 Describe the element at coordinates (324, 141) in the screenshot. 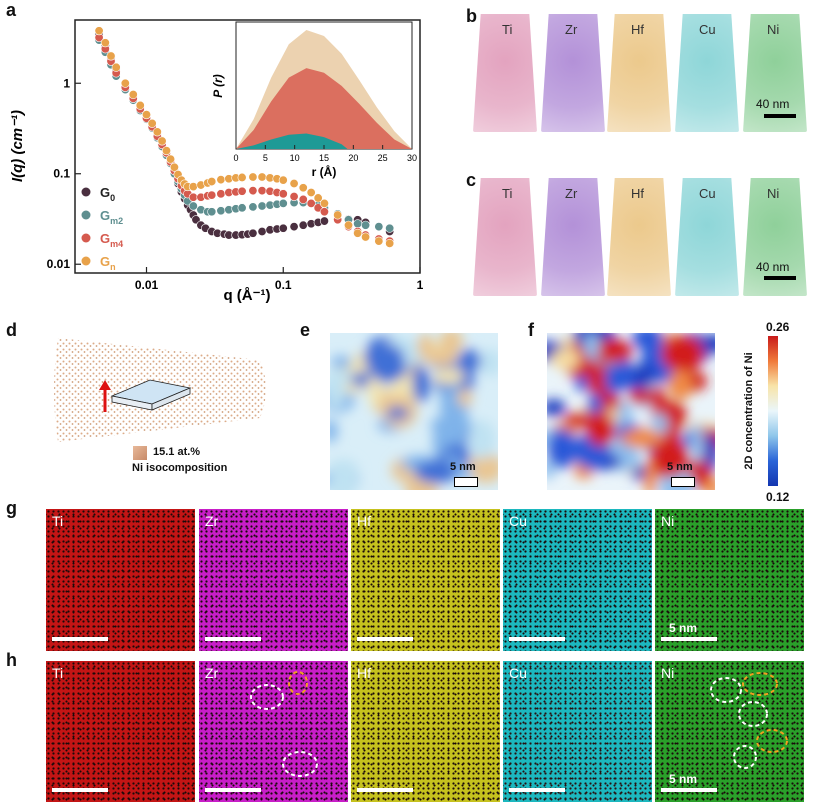

I see `pr-area-Gm2` at that location.